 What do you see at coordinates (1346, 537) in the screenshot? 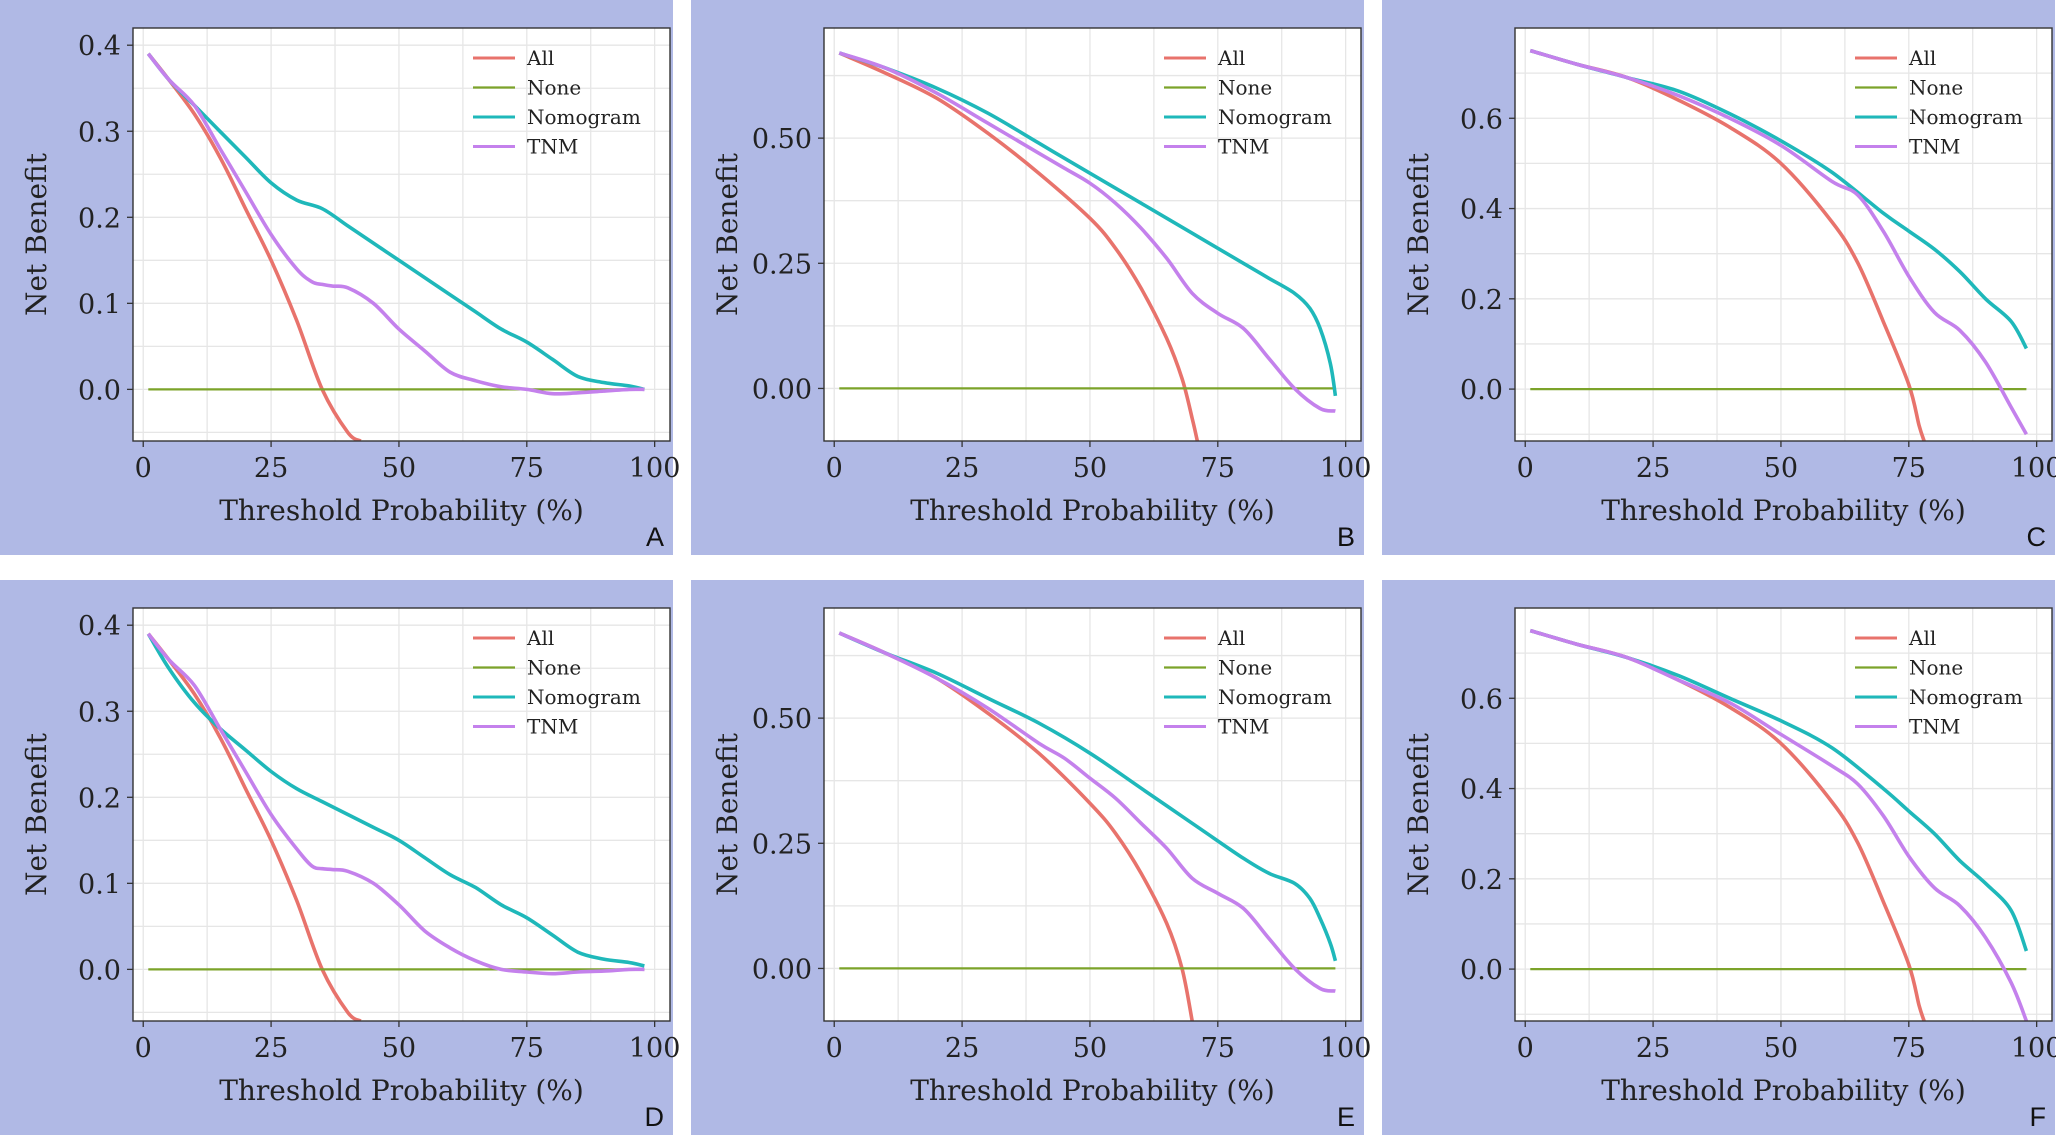
I see `panel-label: B` at bounding box center [1346, 537].